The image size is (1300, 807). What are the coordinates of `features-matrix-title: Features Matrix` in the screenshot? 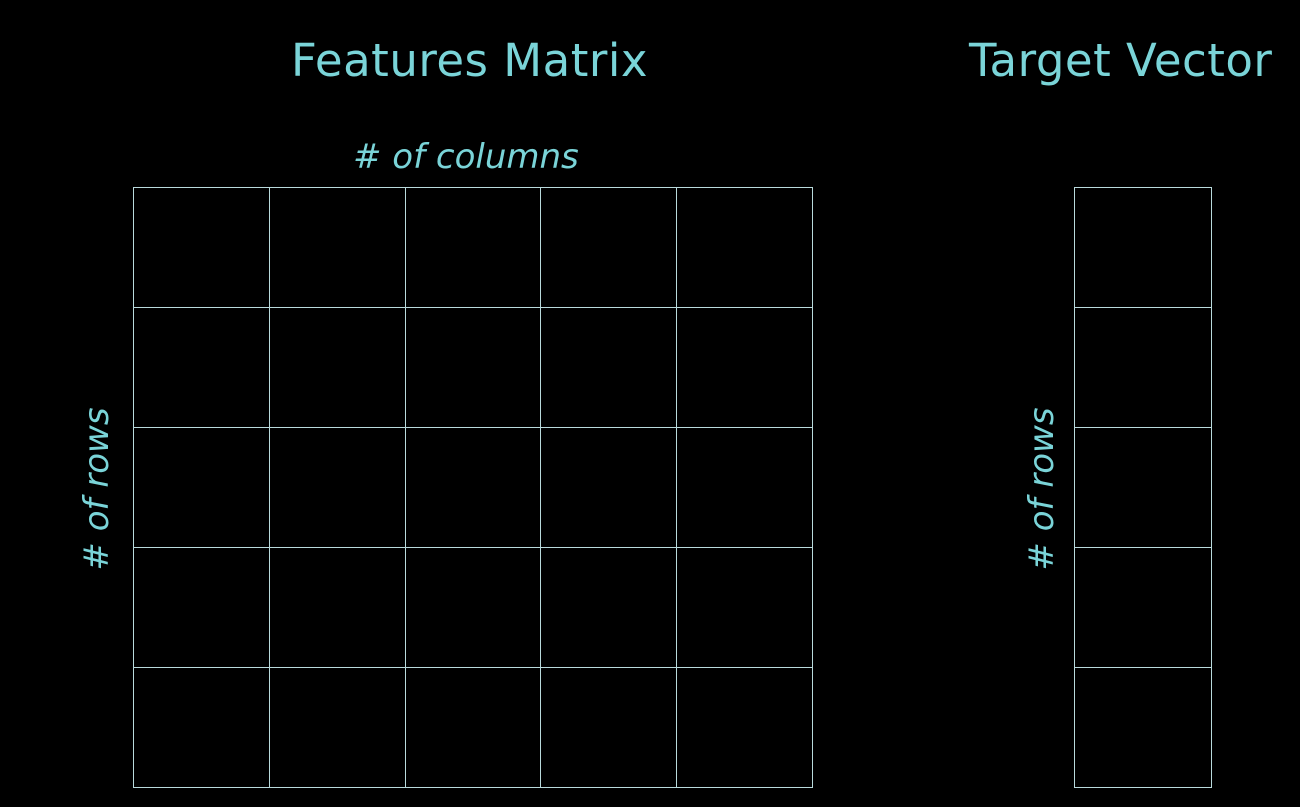 It's located at (469, 60).